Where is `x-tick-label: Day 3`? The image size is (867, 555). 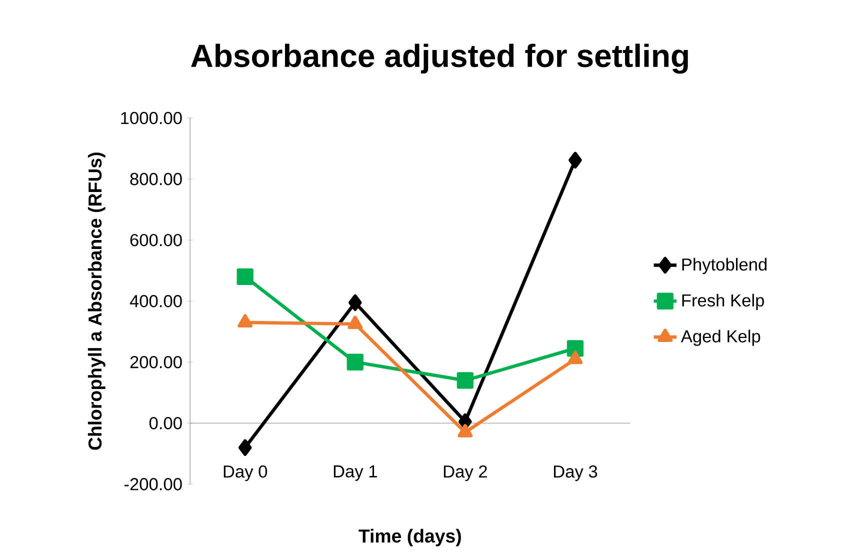 x-tick-label: Day 3 is located at coordinates (576, 473).